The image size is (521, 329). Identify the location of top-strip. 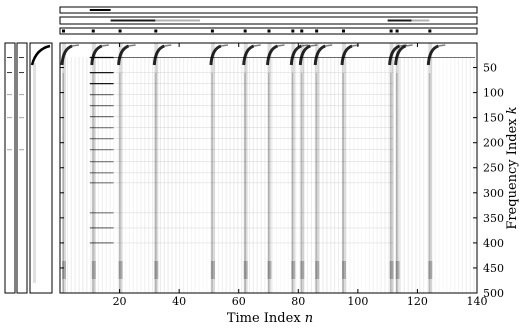
(268, 10).